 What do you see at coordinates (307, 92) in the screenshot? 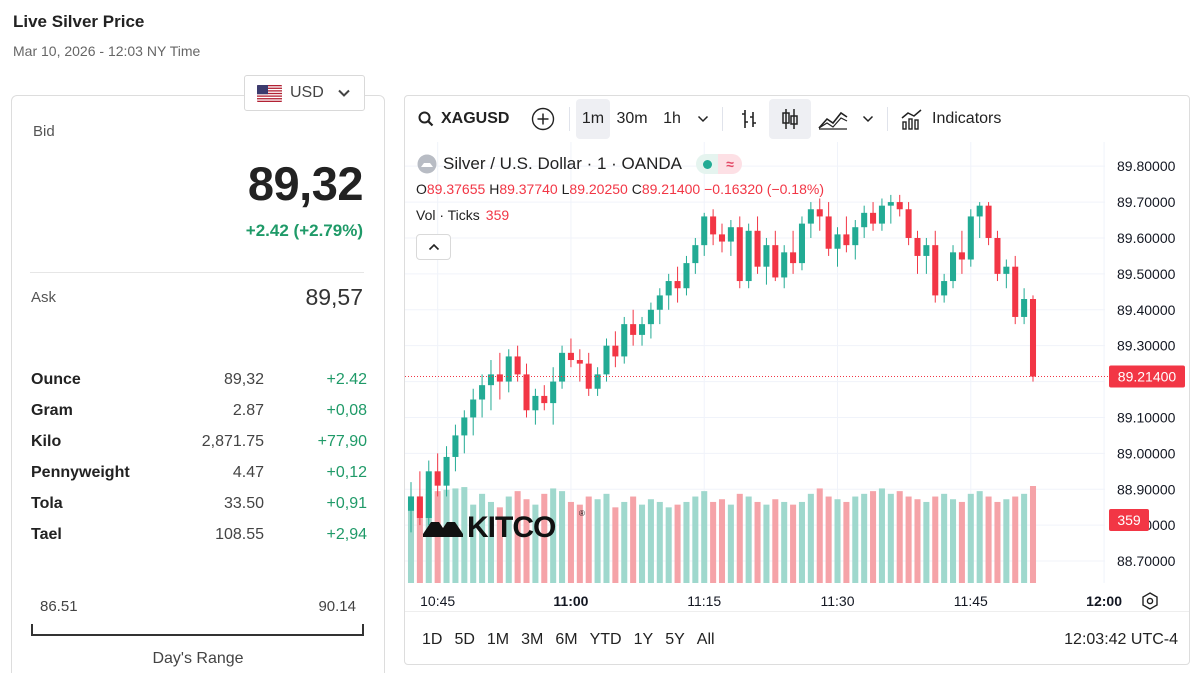
I see `currency-label: USD` at bounding box center [307, 92].